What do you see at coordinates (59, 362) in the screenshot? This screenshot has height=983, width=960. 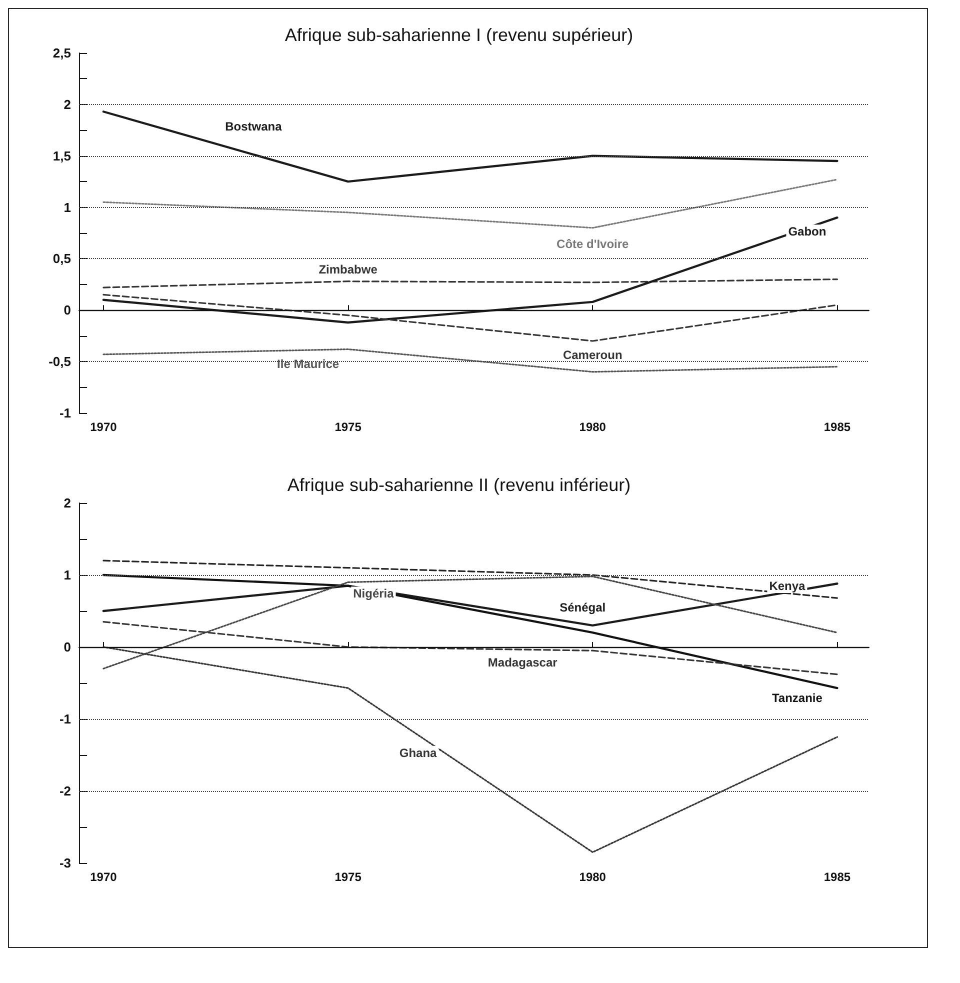 I see `y-tick-label: -0,5` at bounding box center [59, 362].